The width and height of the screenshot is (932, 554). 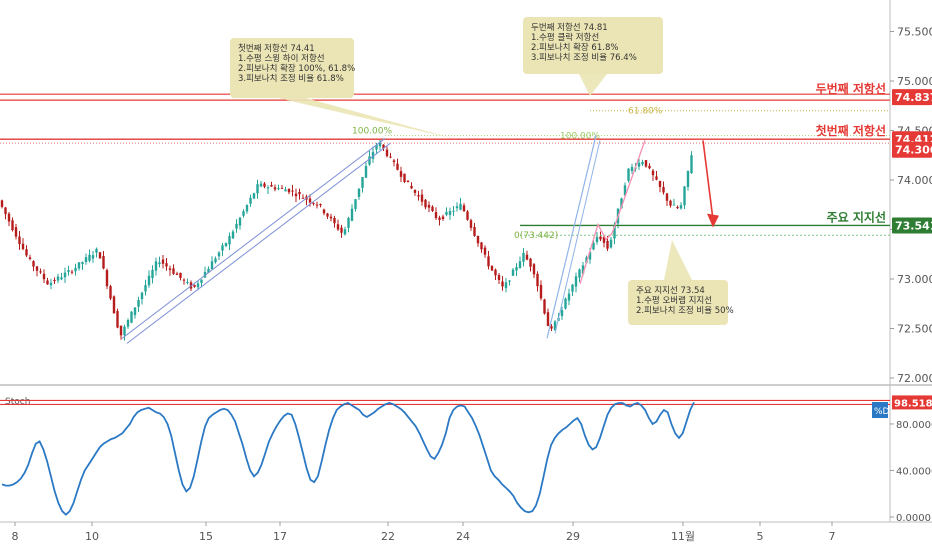 What do you see at coordinates (914, 180) in the screenshot?
I see `price-tick-label: 74.000` at bounding box center [914, 180].